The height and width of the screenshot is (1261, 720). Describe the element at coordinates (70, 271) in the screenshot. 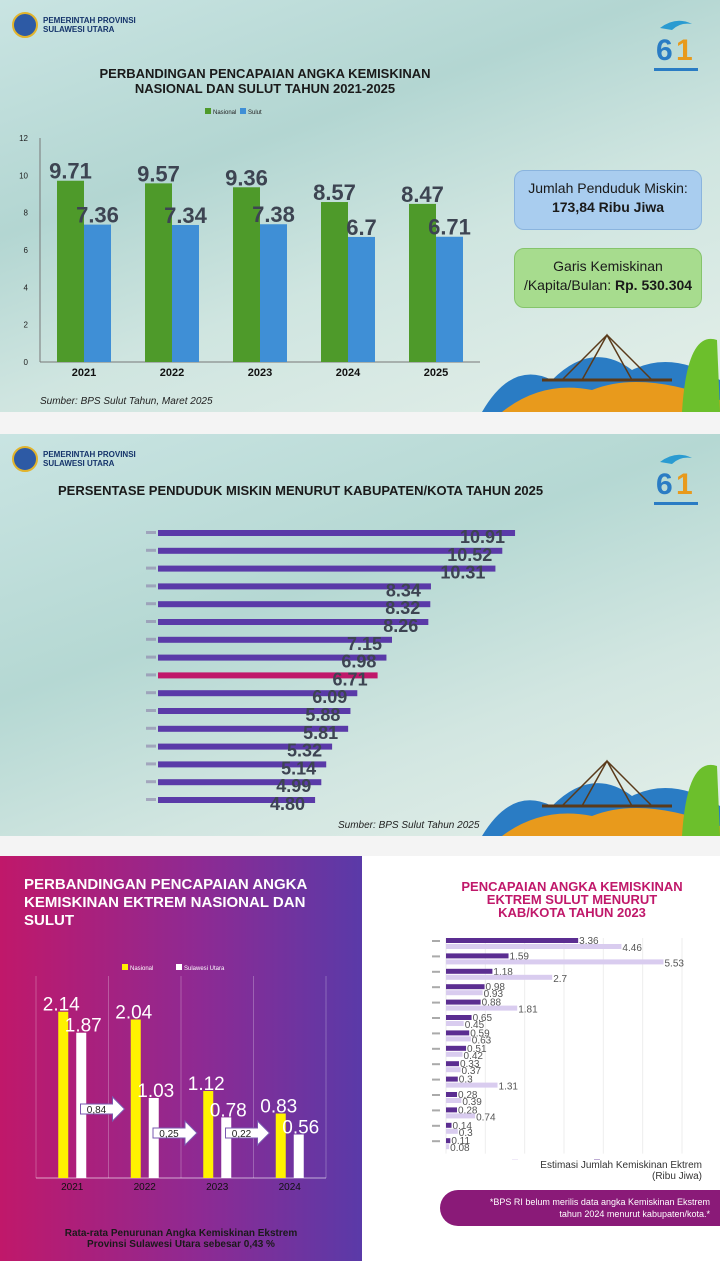

I see `chart1-bar-nasional` at that location.